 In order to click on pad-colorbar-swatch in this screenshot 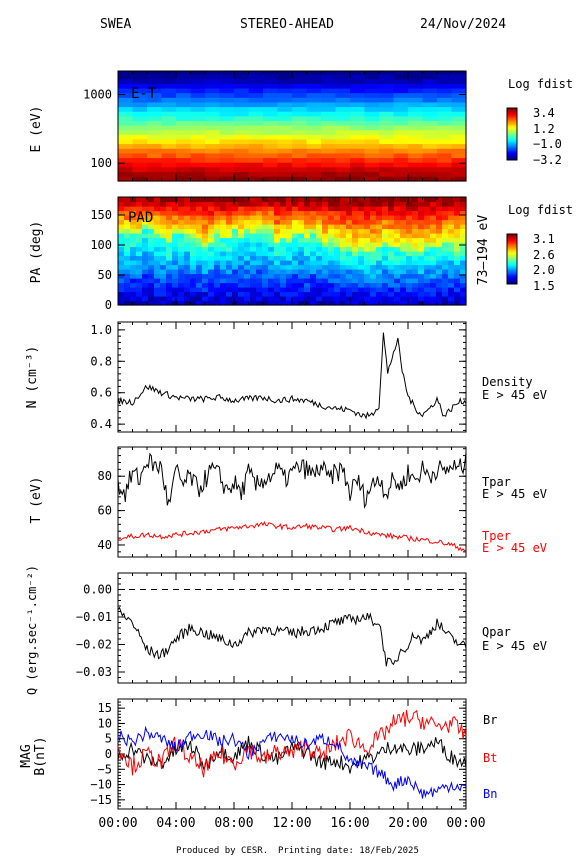, I will do `click(512, 280)`.